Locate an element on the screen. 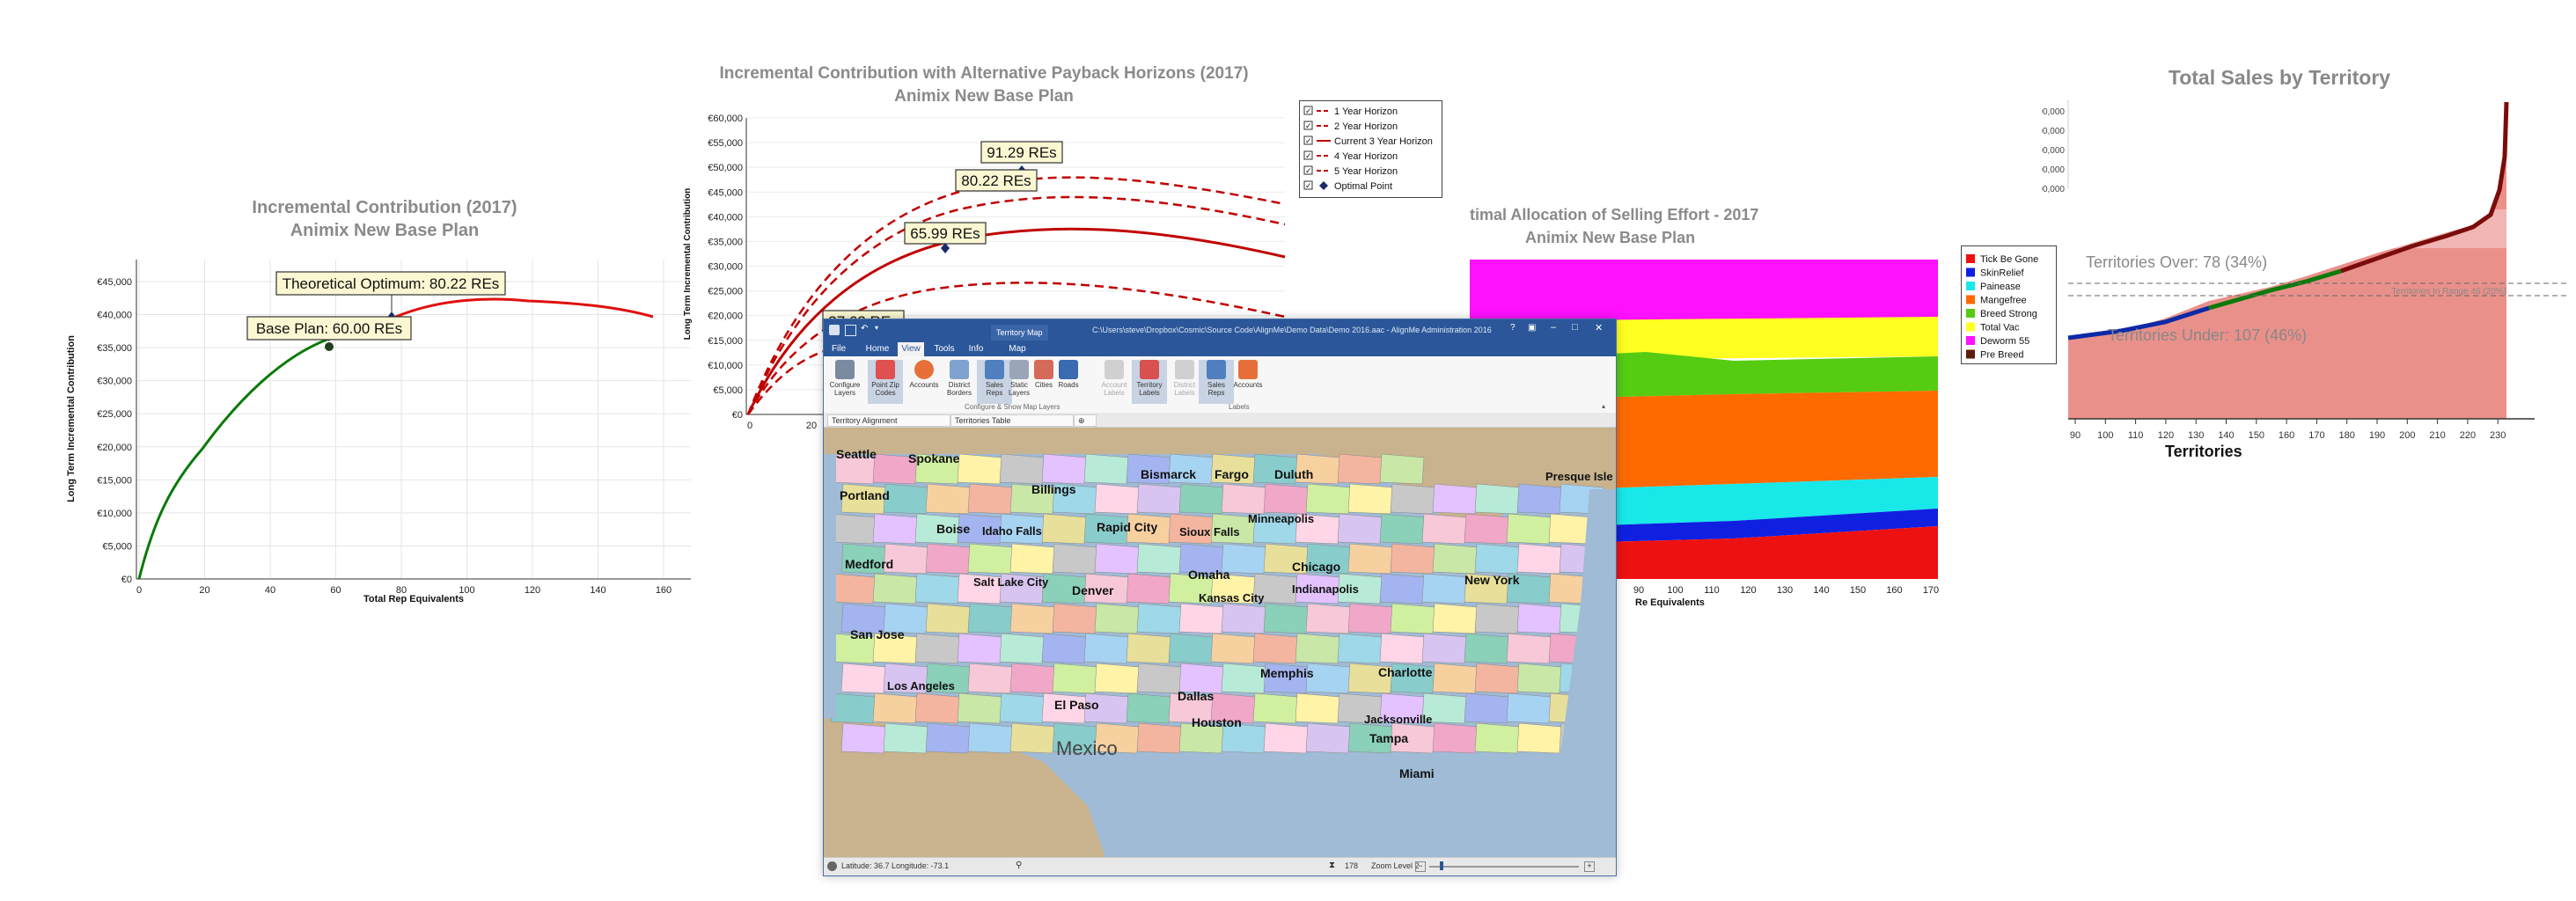  minimize-icon: – is located at coordinates (1554, 328).